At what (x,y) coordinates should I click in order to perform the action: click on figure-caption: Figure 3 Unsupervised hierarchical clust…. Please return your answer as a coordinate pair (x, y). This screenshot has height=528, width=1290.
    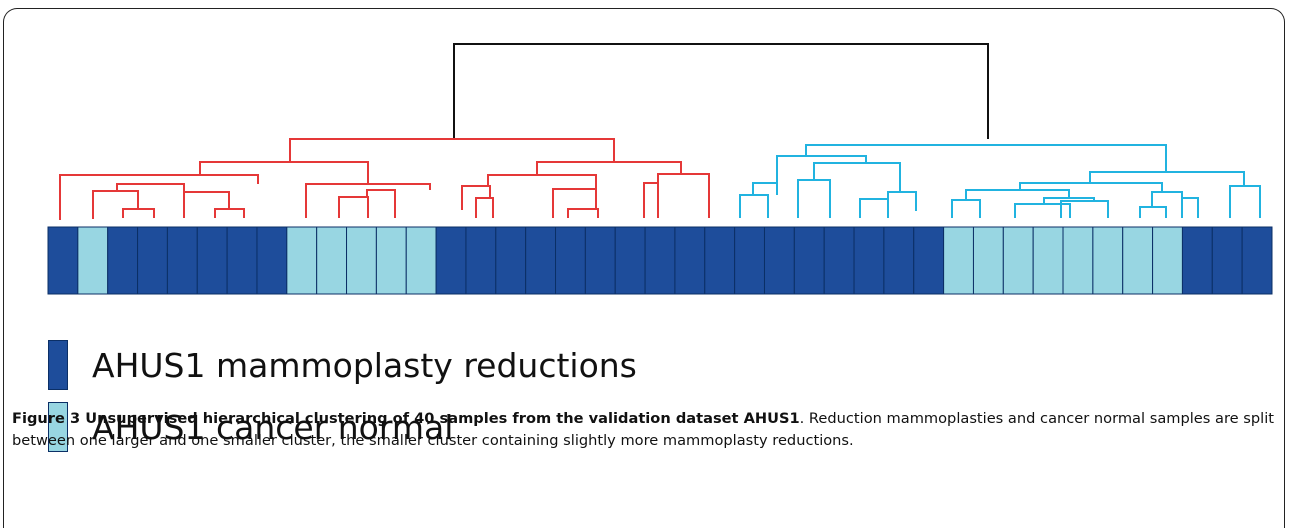
    Looking at the image, I should click on (643, 430).